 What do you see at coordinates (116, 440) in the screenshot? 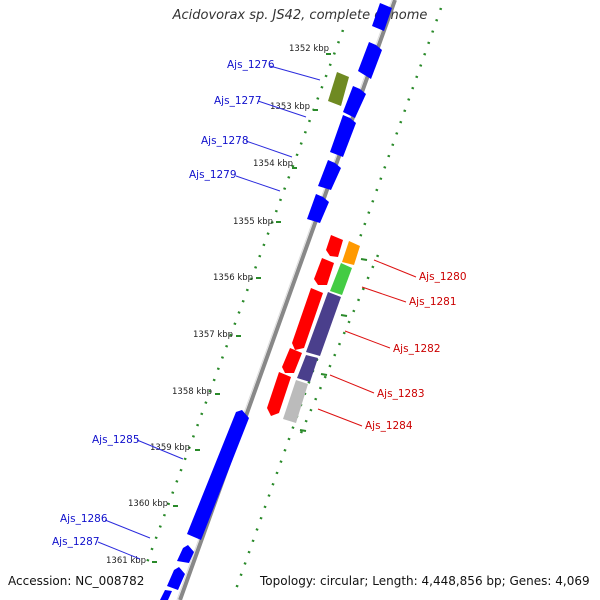
I see `gene-label: Ajs_1285` at bounding box center [116, 440].